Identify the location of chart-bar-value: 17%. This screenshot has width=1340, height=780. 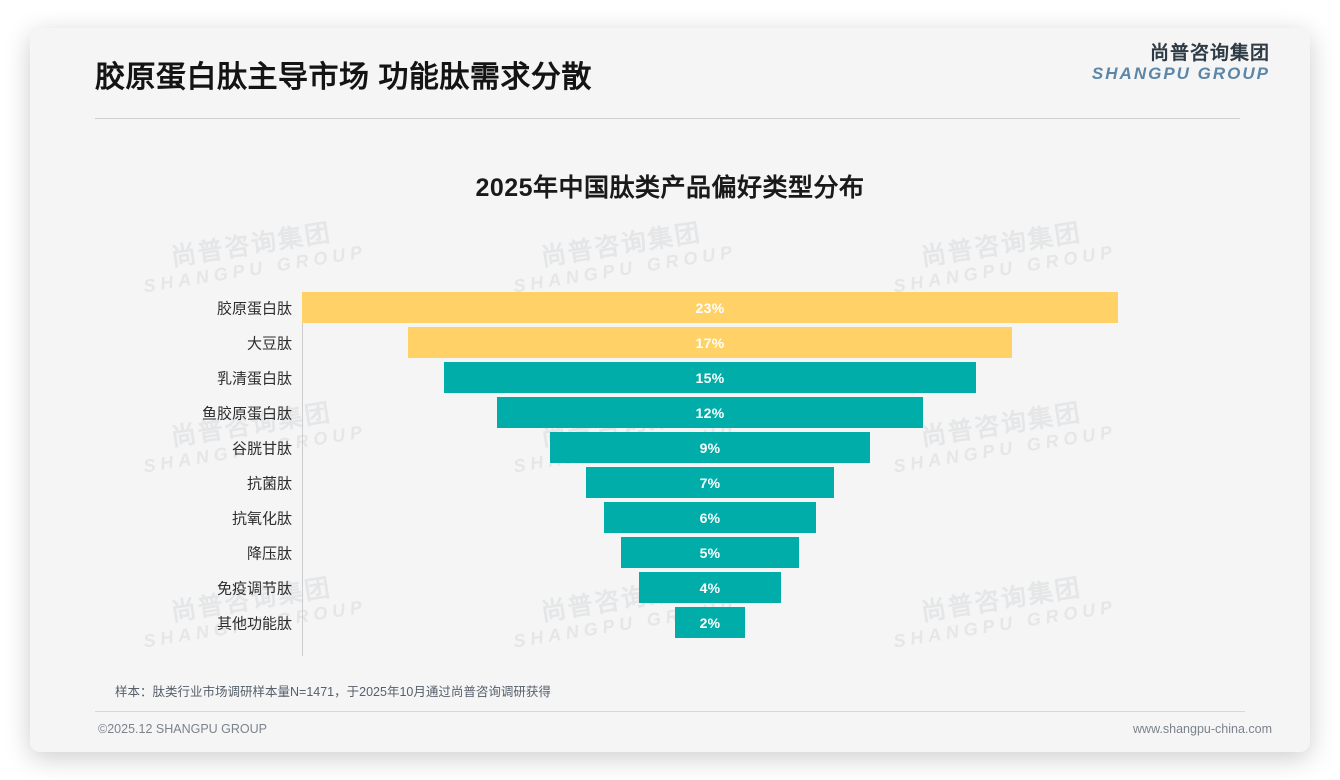
(710, 342).